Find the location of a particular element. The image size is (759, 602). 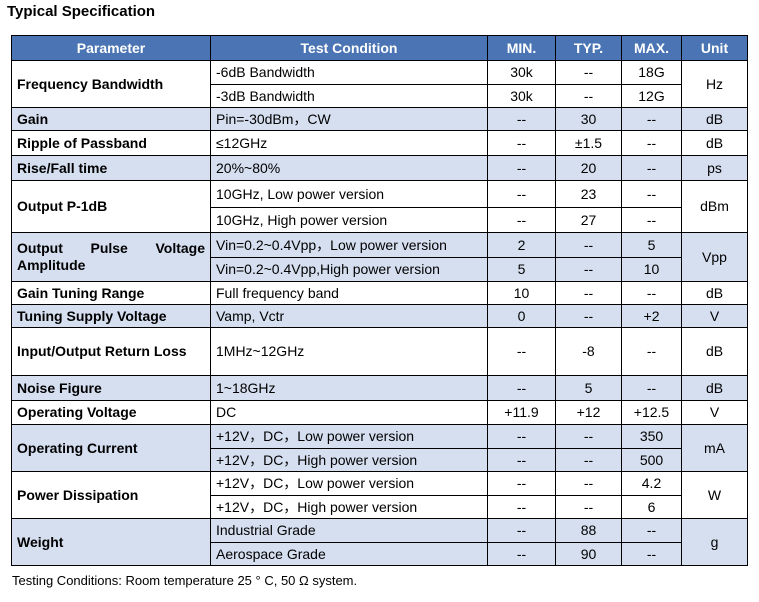

unit-cell: ps is located at coordinates (714, 168).